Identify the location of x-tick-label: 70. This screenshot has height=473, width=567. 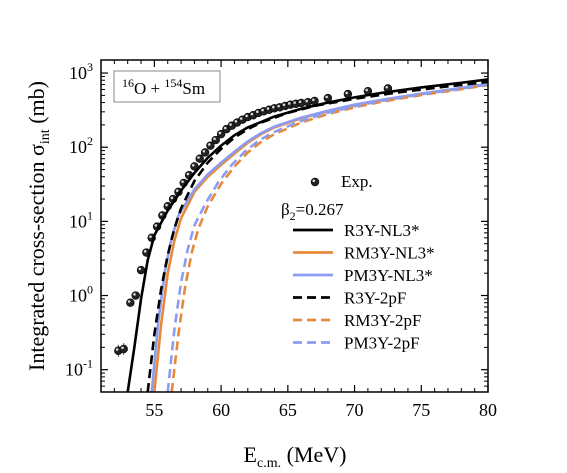
(355, 410).